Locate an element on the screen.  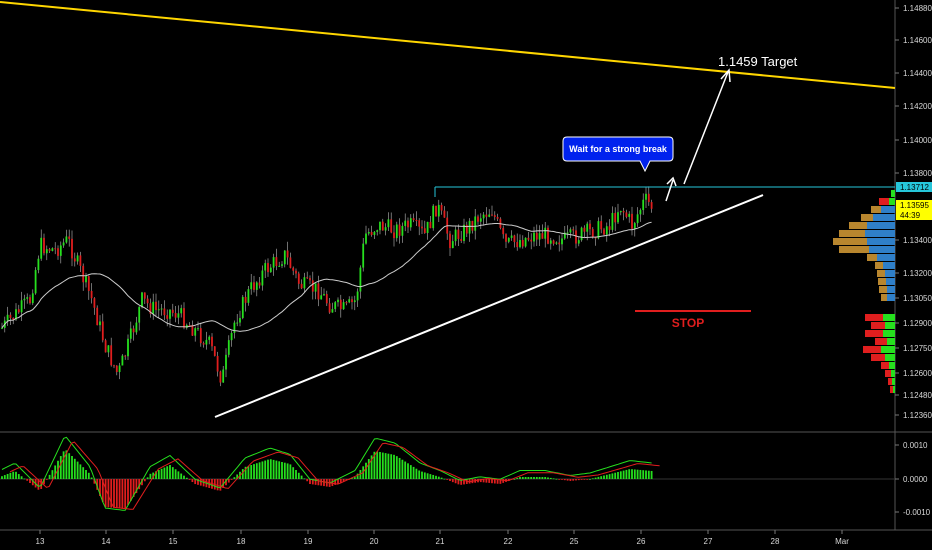
time-tick-label: 18 is located at coordinates (241, 541).